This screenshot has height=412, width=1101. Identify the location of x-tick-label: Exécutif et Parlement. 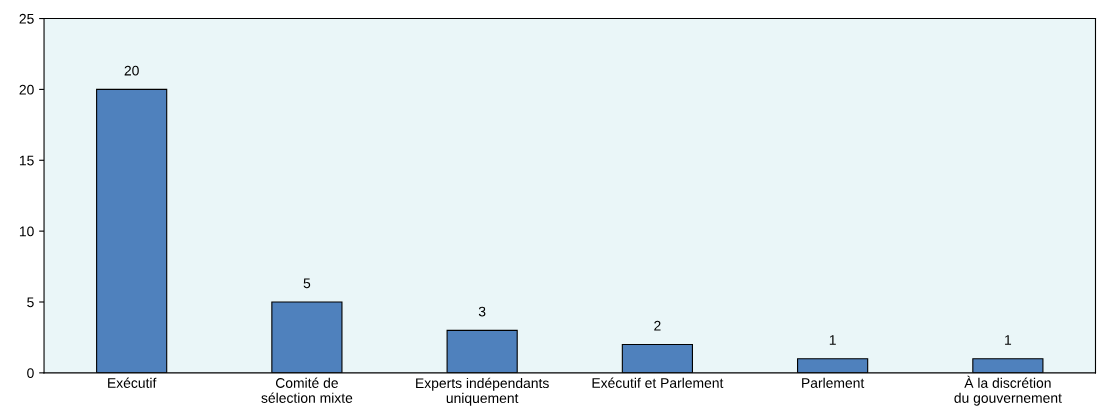
(658, 382).